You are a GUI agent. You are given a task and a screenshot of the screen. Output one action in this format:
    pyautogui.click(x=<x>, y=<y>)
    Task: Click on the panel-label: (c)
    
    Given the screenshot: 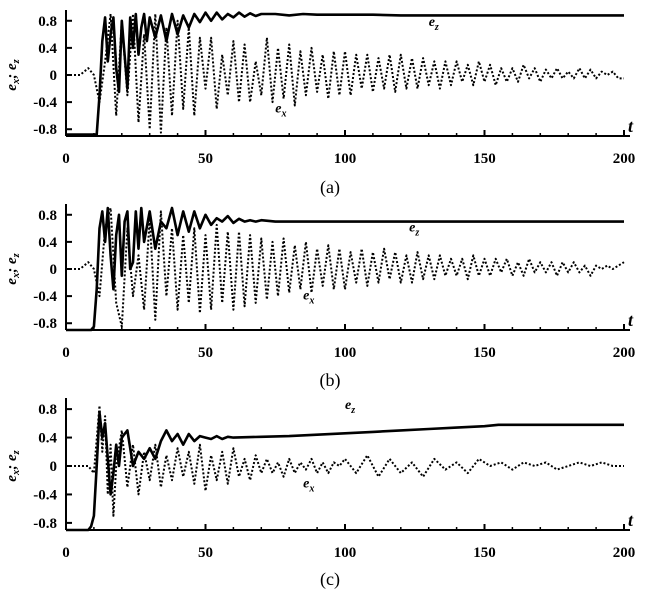 What is the action you would take?
    pyautogui.click(x=330, y=579)
    